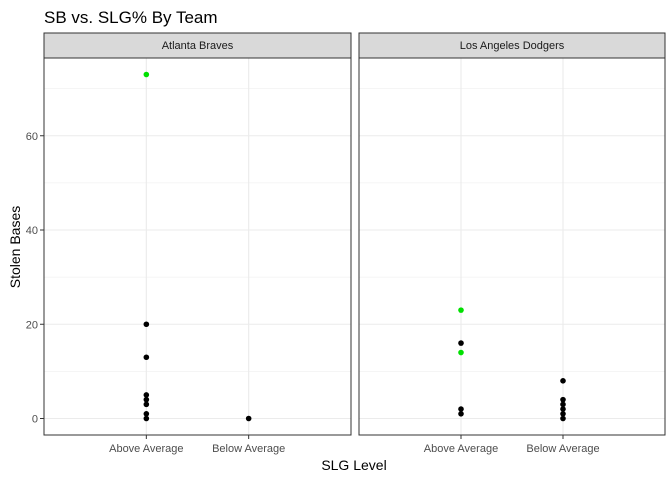 Image resolution: width=672 pixels, height=480 pixels. I want to click on facet-strip-label: Atlanta Braves, so click(198, 46).